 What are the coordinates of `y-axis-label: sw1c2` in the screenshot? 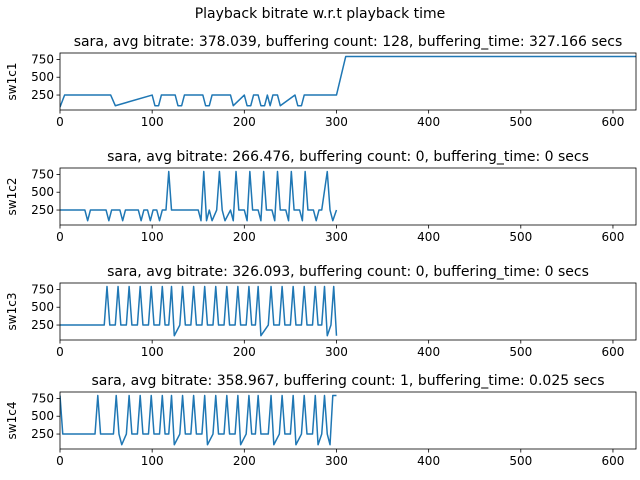 It's located at (12, 197).